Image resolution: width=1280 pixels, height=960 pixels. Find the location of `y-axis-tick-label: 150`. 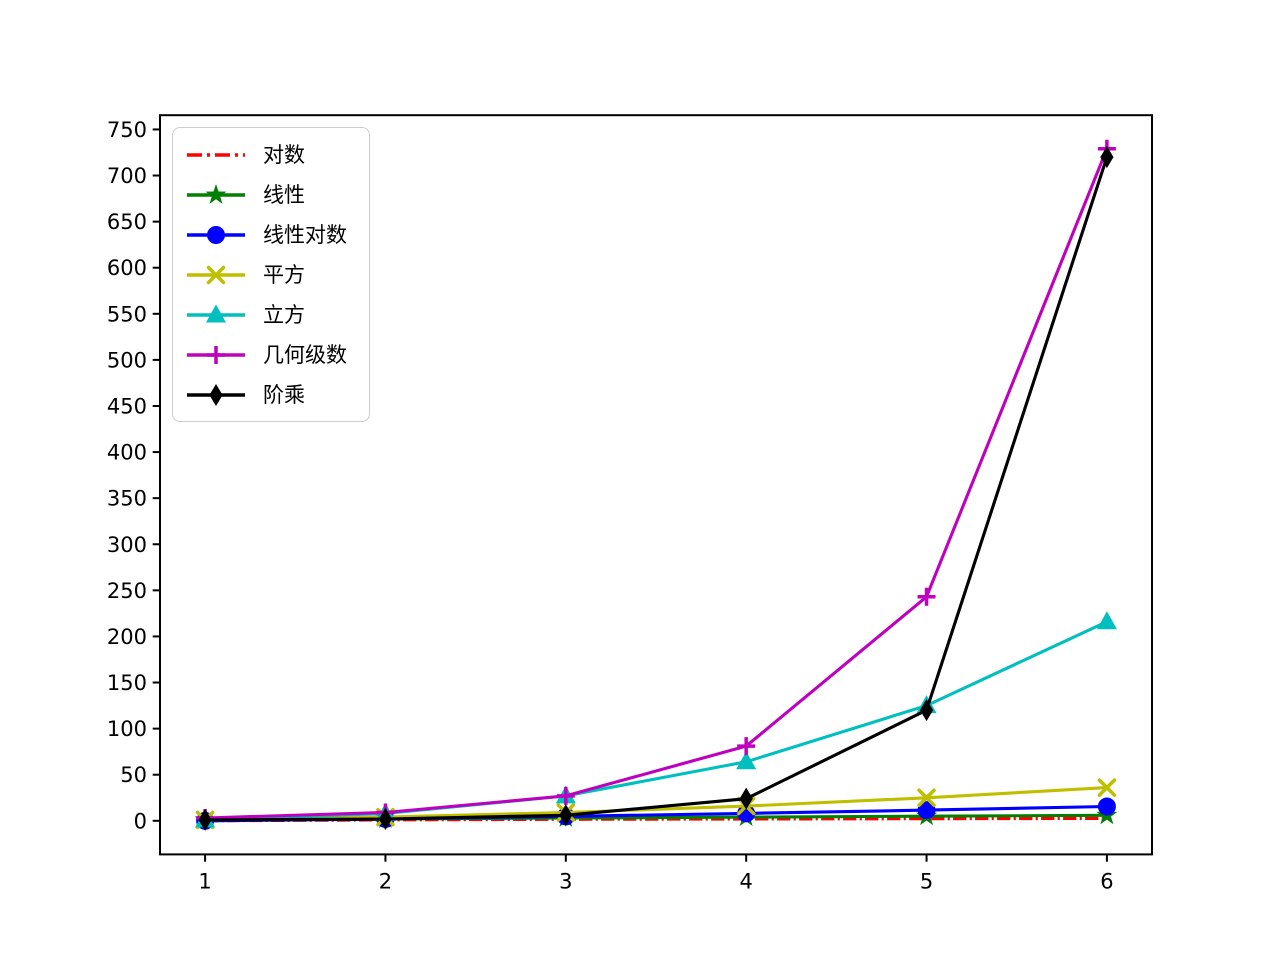

y-axis-tick-label: 150 is located at coordinates (127, 683).